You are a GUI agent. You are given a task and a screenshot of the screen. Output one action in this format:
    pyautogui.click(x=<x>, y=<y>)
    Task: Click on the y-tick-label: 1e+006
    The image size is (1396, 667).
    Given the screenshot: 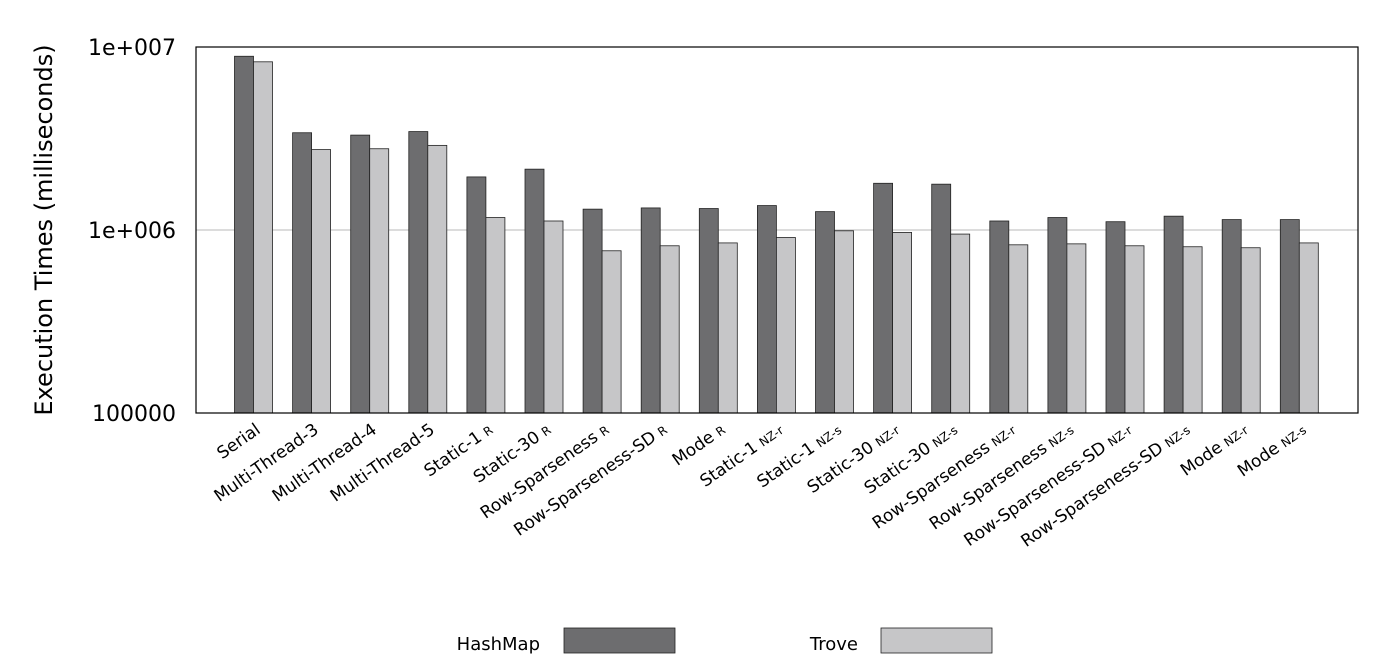 What is the action you would take?
    pyautogui.click(x=132, y=231)
    